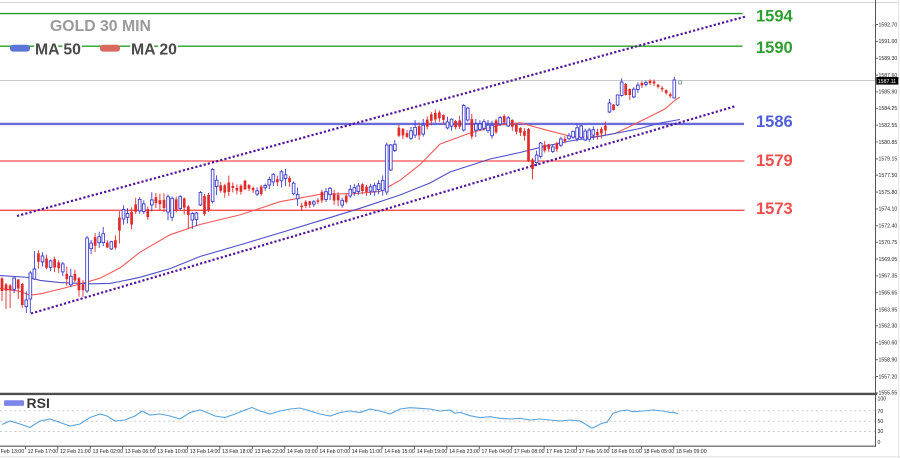 The height and width of the screenshot is (458, 900). What do you see at coordinates (881, 412) in the screenshot?
I see `svg-text: 70` at bounding box center [881, 412].